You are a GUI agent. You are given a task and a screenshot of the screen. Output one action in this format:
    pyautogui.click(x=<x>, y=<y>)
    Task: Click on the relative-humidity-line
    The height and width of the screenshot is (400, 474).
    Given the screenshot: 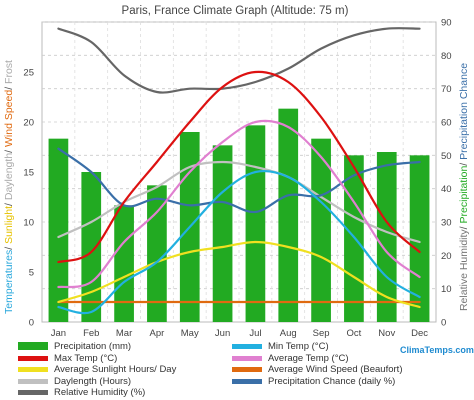 What is the action you would take?
    pyautogui.click(x=239, y=60)
    